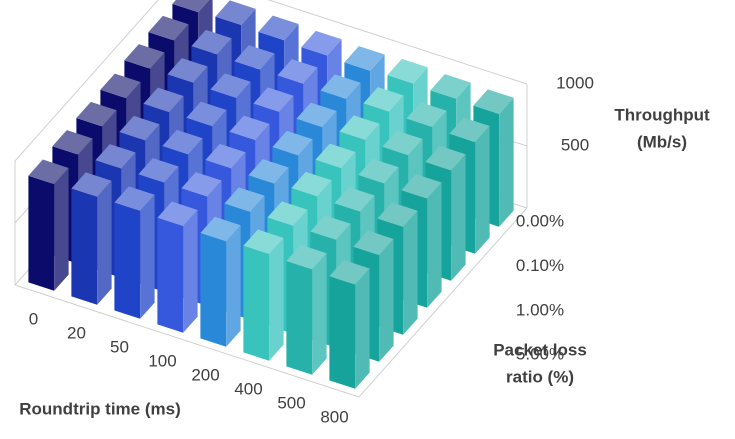 The width and height of the screenshot is (735, 439). I want to click on x-tick-label: 0, so click(33, 318).